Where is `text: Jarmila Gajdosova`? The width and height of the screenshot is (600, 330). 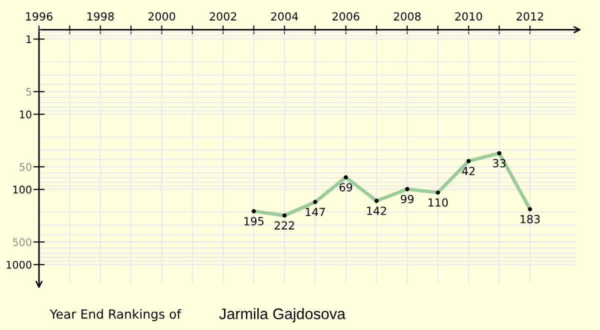 text: Jarmila Gajdosova is located at coordinates (282, 315).